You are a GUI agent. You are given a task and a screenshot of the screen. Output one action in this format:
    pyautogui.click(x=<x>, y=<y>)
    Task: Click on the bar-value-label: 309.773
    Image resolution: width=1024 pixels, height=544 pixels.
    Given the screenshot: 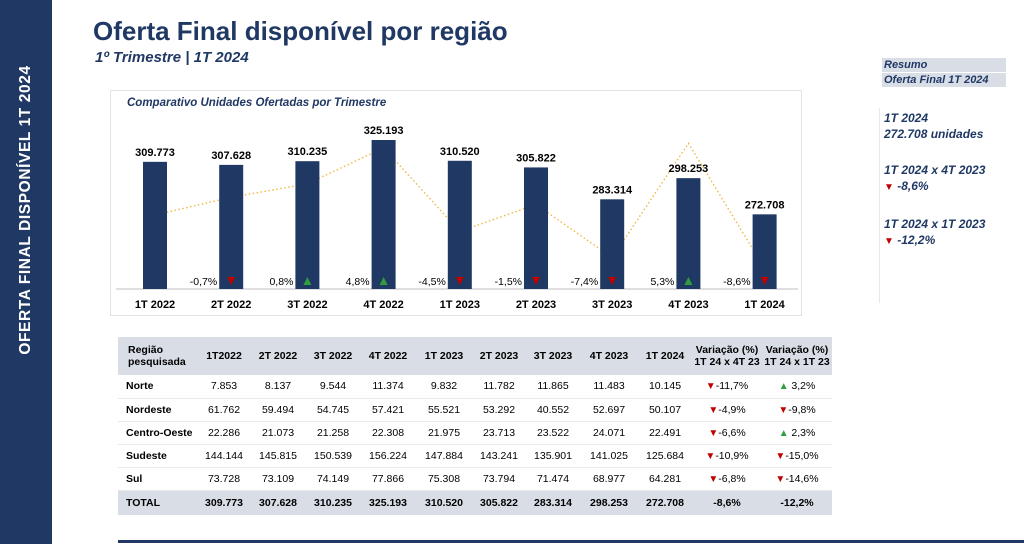 What is the action you would take?
    pyautogui.click(x=155, y=153)
    